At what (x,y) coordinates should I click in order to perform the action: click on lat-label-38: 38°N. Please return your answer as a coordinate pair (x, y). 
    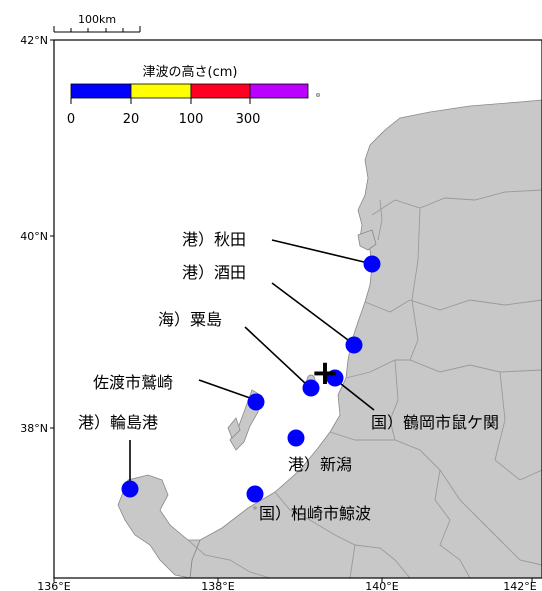
    Looking at the image, I should click on (34, 428).